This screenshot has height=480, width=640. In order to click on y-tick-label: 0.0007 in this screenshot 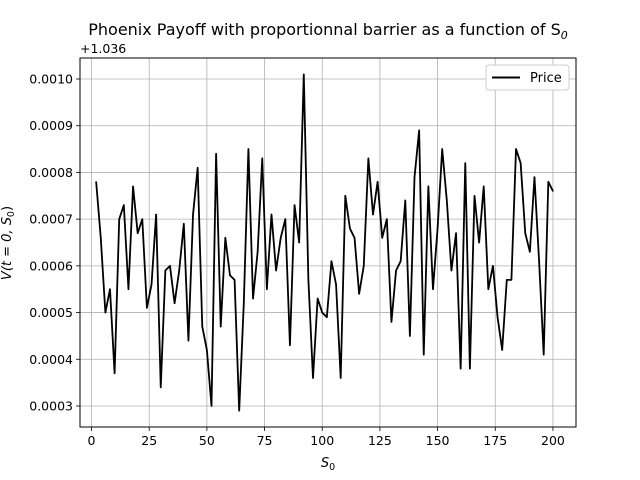, I will do `click(51, 219)`.